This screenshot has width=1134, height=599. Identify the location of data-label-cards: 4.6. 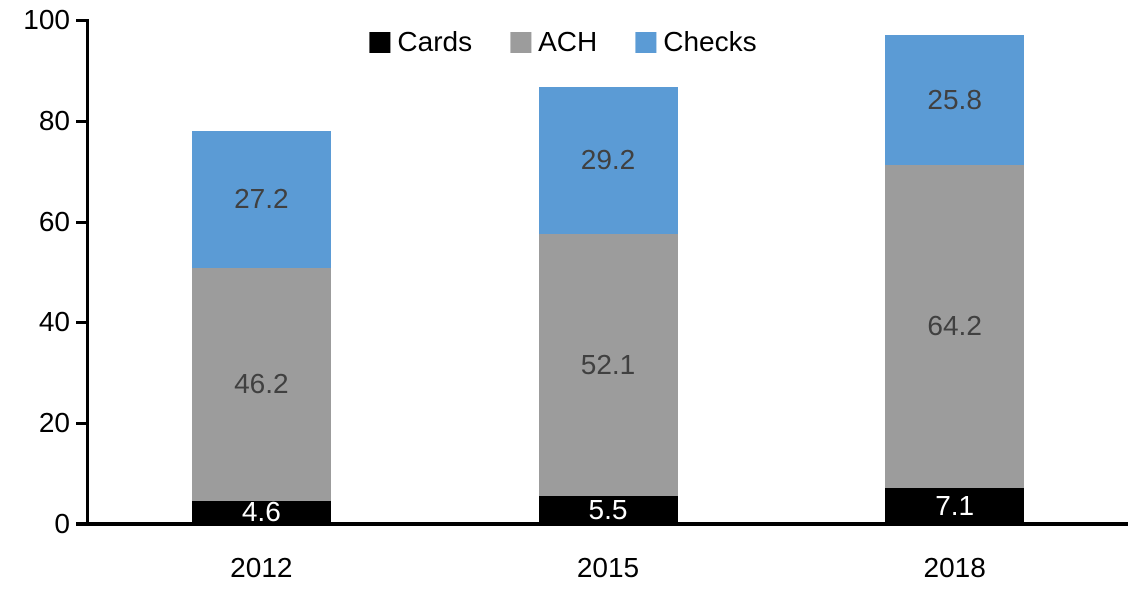
(261, 512).